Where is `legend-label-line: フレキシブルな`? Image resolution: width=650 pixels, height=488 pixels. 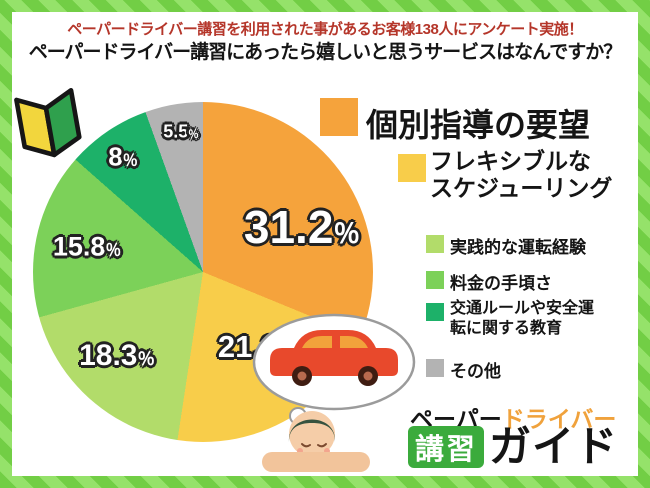 legend-label-line: フレキシブルな is located at coordinates (510, 161).